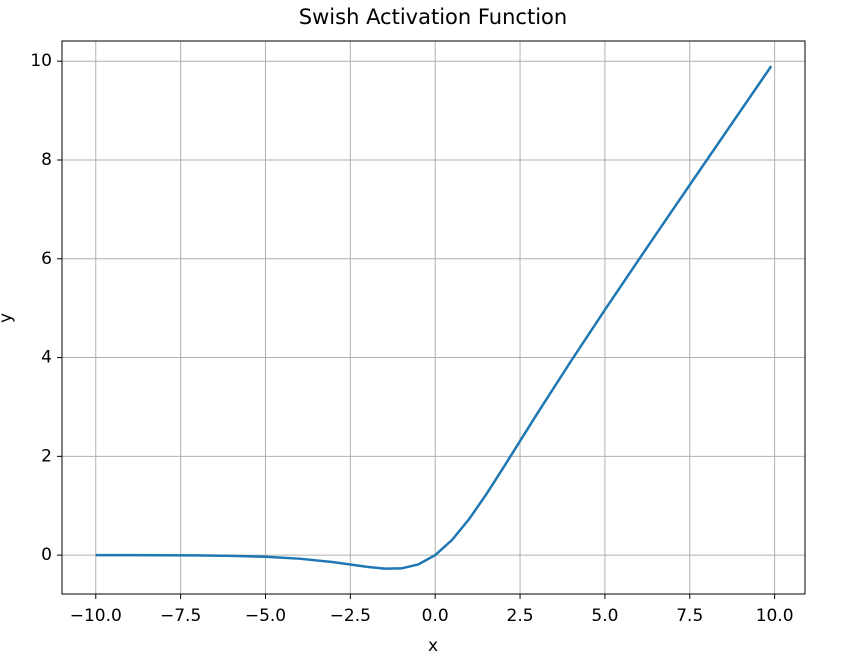 The image size is (842, 656). I want to click on x-tick-label: 2.5, so click(520, 616).